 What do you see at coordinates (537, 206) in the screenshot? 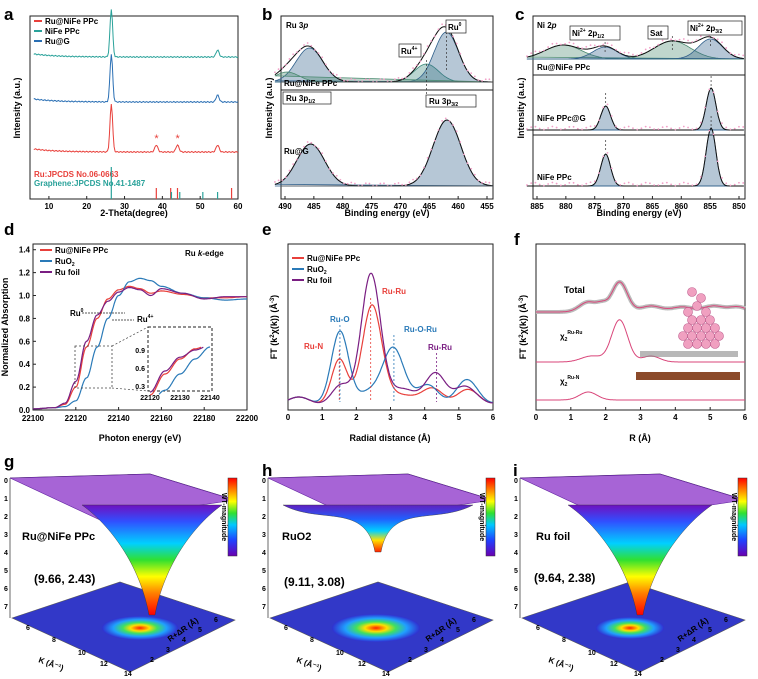
I see `x-tick-label: 885` at bounding box center [537, 206].